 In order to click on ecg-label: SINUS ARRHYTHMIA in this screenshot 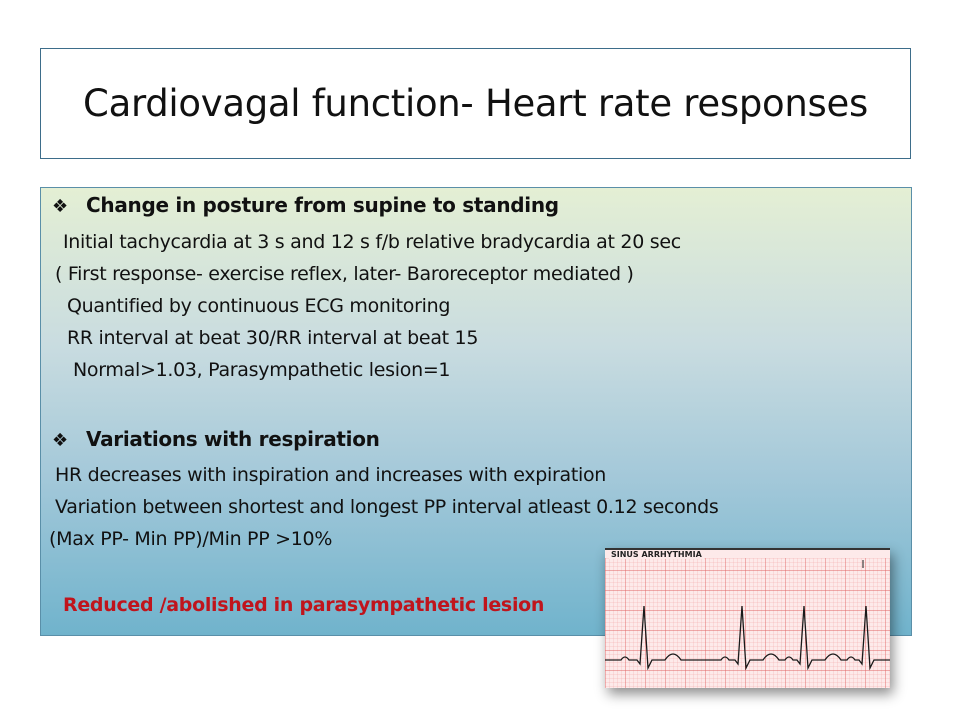, I will do `click(656, 554)`.